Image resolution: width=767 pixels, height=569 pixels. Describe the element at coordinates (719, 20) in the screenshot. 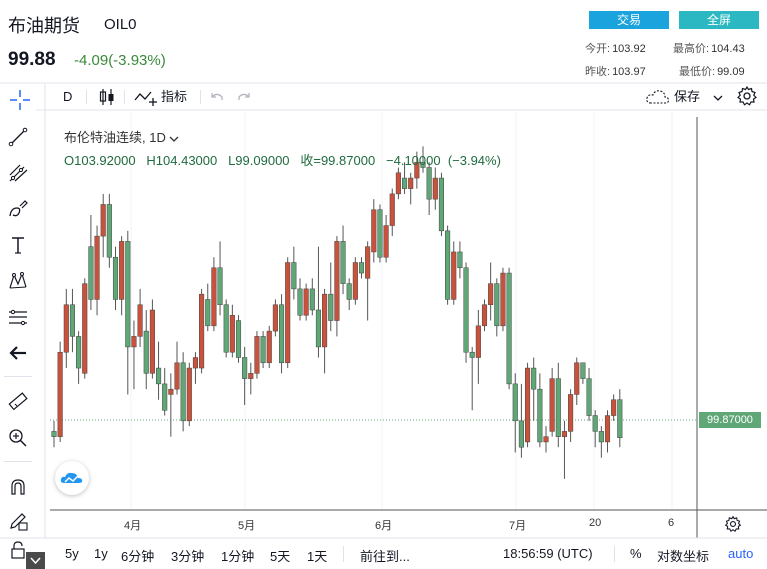

I see `fullscreen-button: 全屏` at that location.